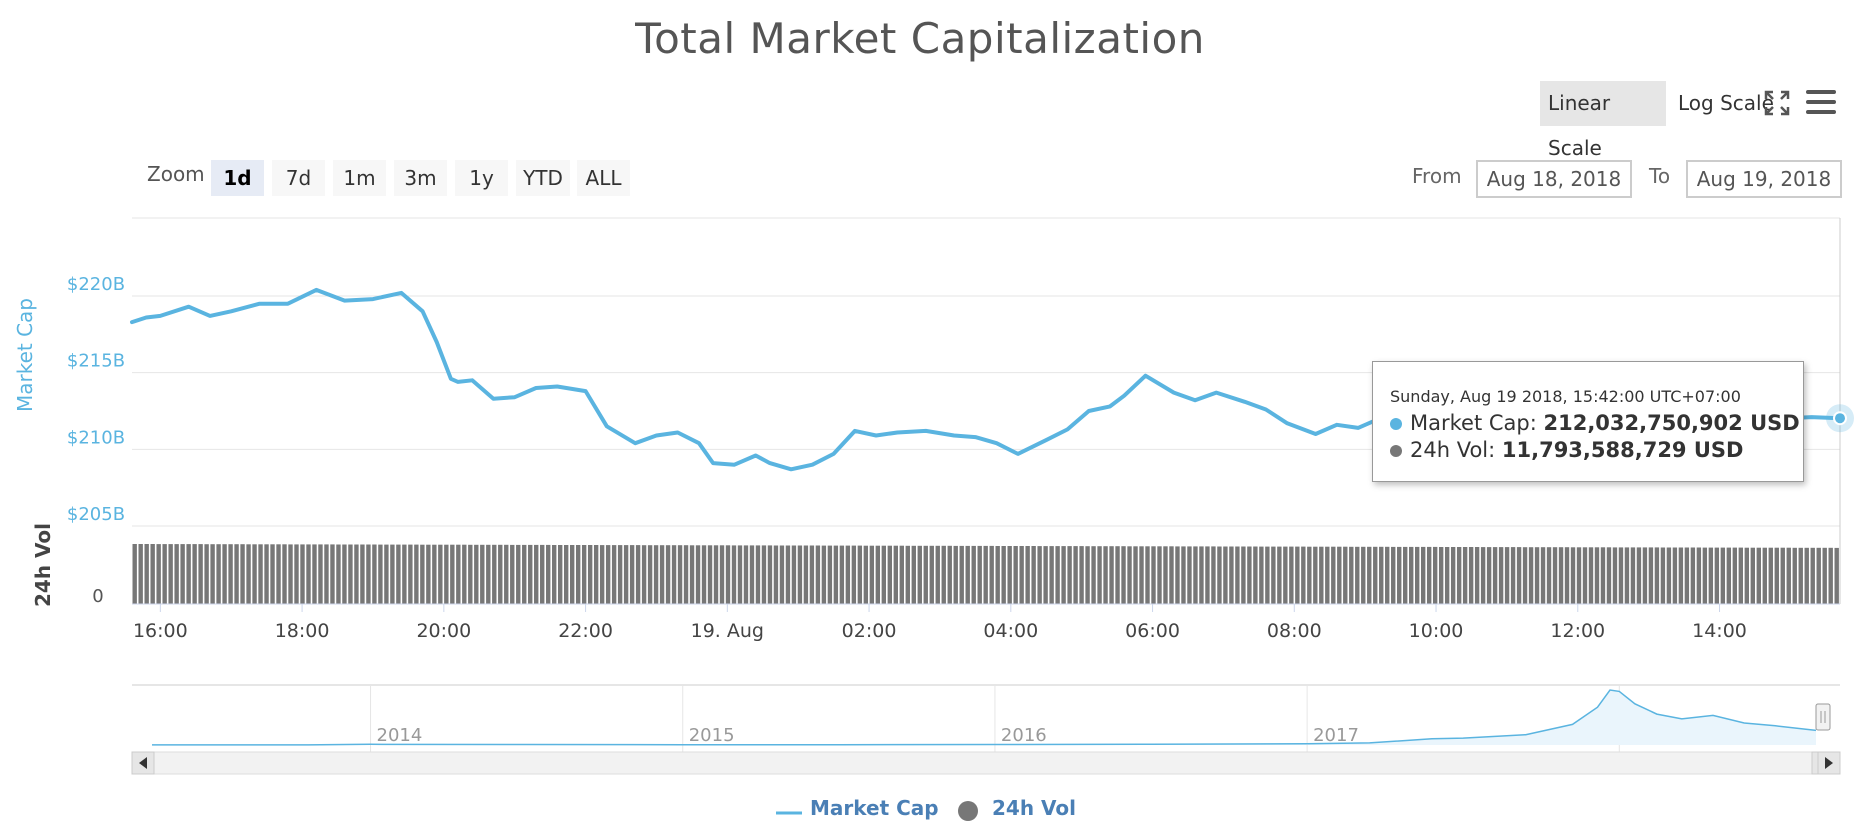  Describe the element at coordinates (1823, 717) in the screenshot. I see `navigator-handle` at that location.